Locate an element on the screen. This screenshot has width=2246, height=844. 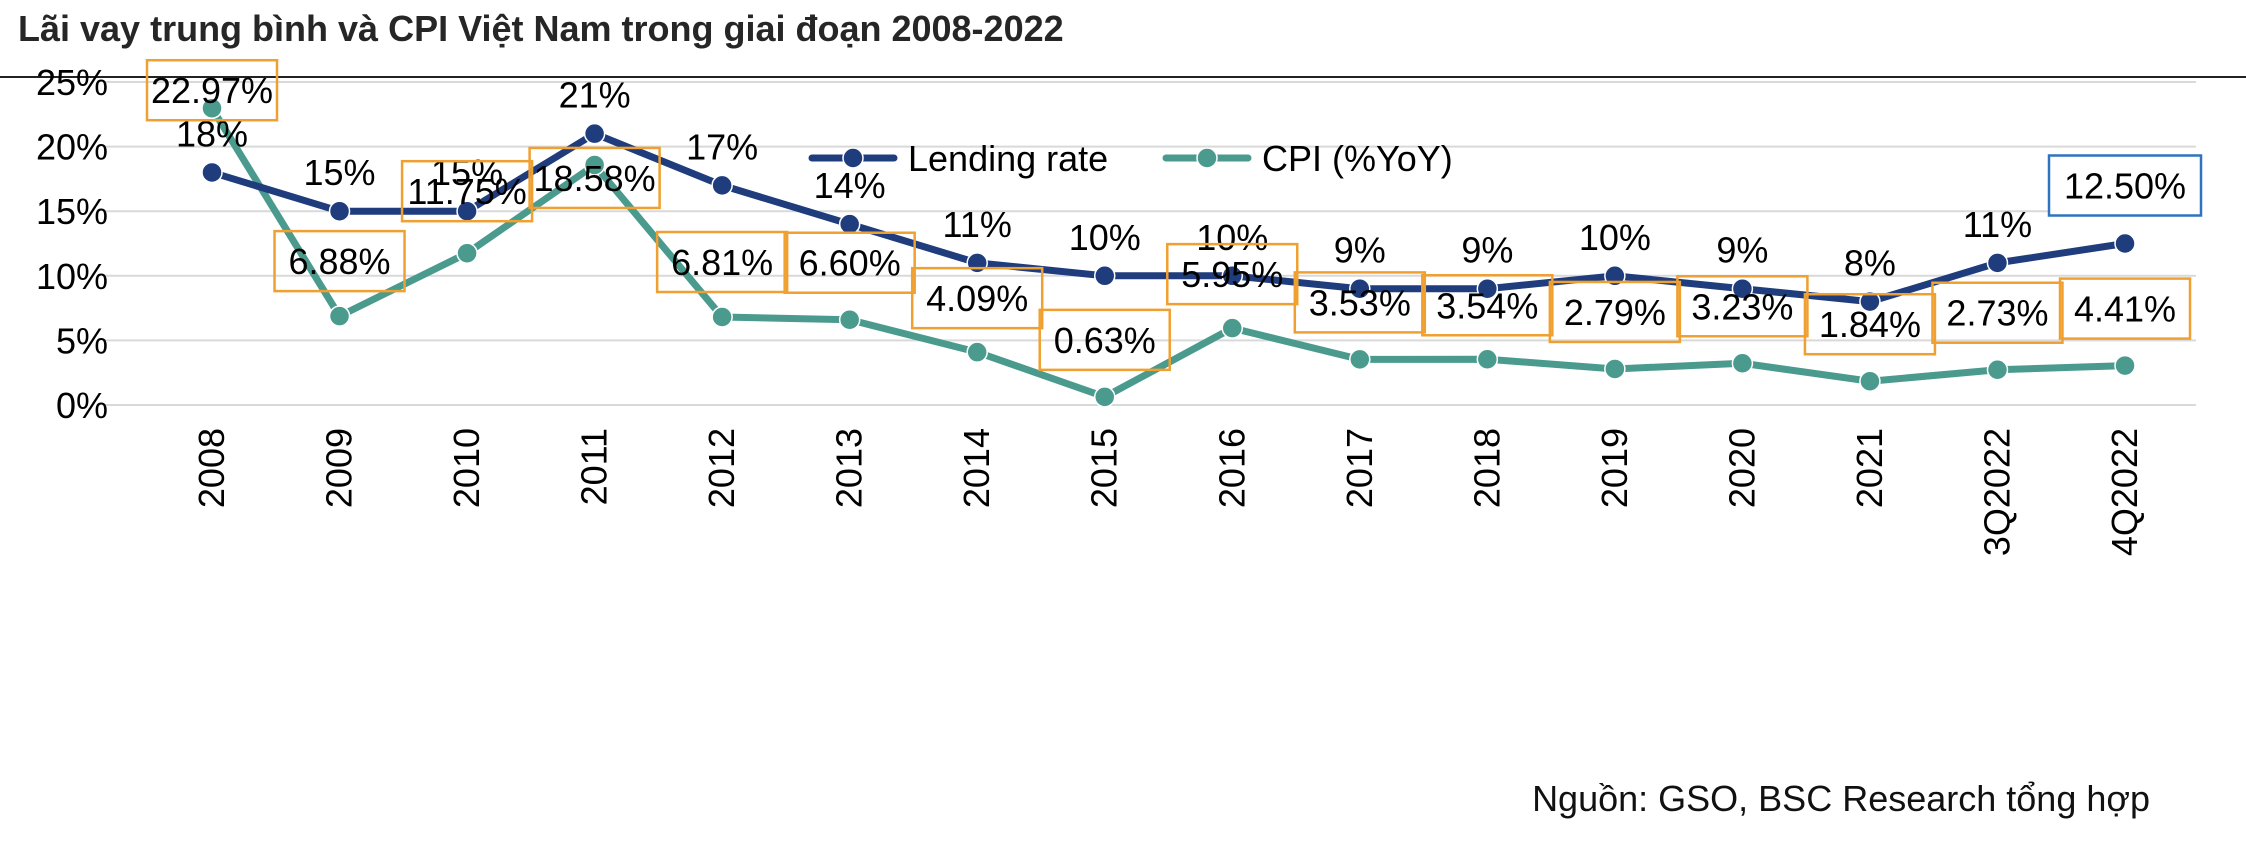
cpi-data-label: 6.60% is located at coordinates (850, 263).